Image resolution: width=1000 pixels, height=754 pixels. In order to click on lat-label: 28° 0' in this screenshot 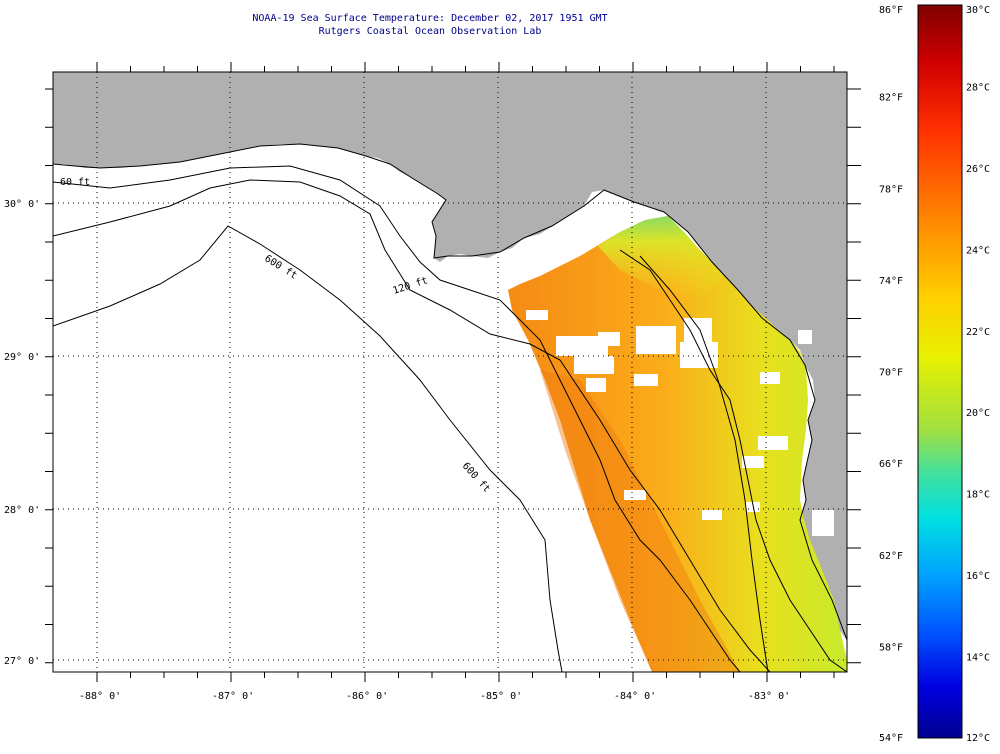, I will do `click(22, 510)`.